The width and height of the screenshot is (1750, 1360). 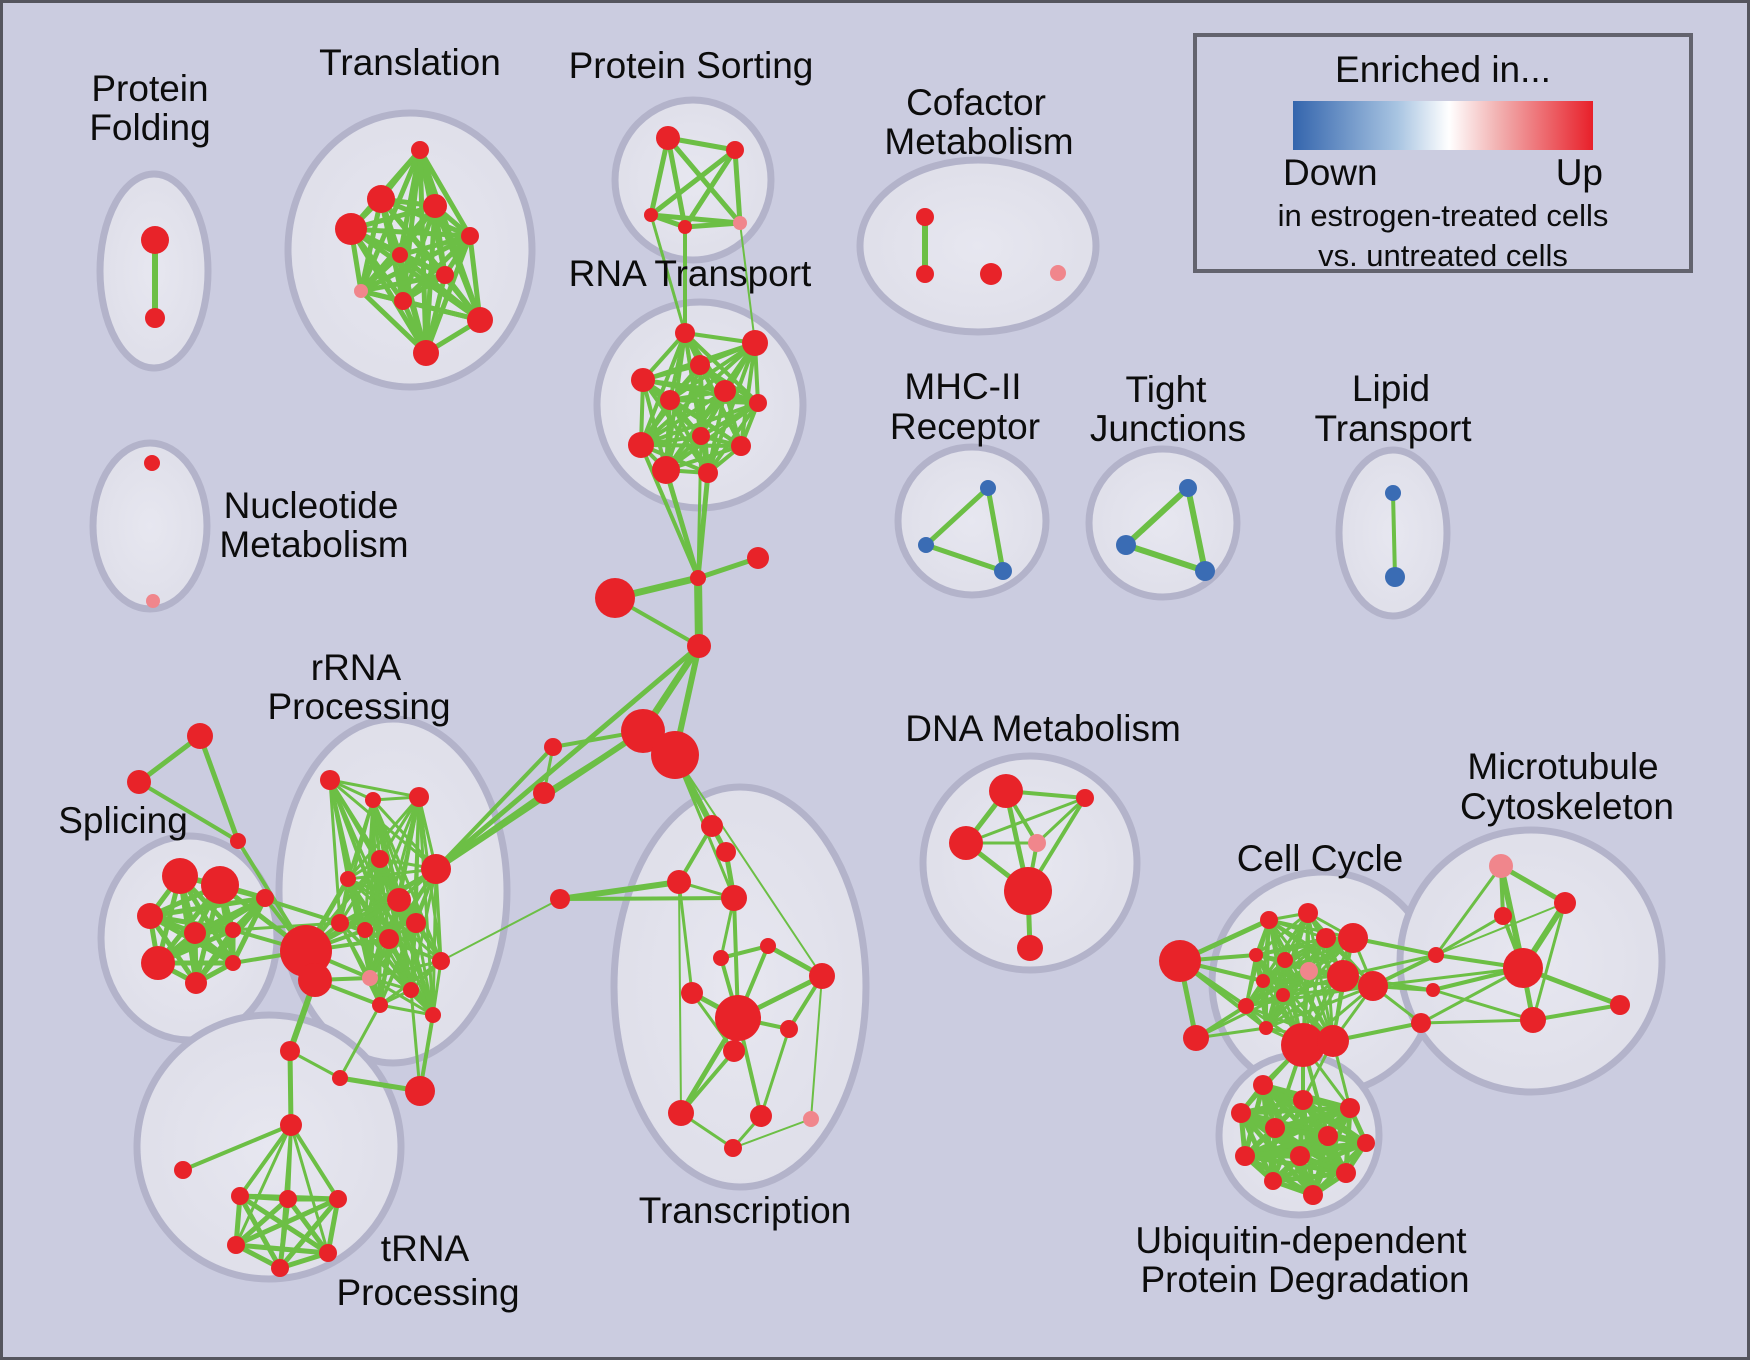 I want to click on edge-ps4-ps5, so click(x=712, y=225).